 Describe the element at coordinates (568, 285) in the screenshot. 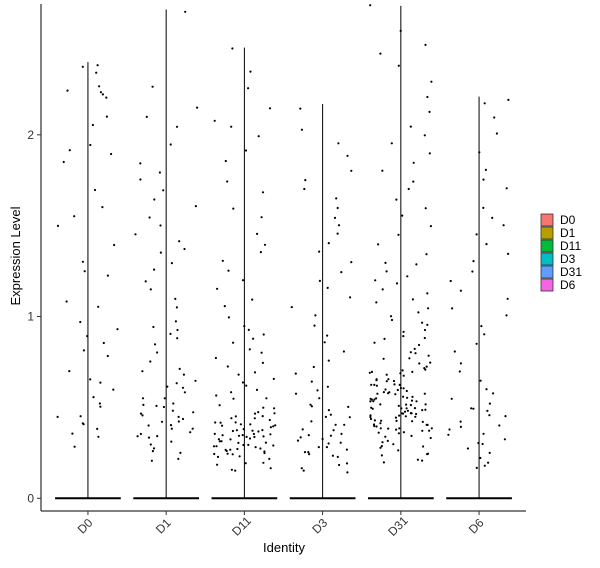

I see `legend-label: D6` at that location.